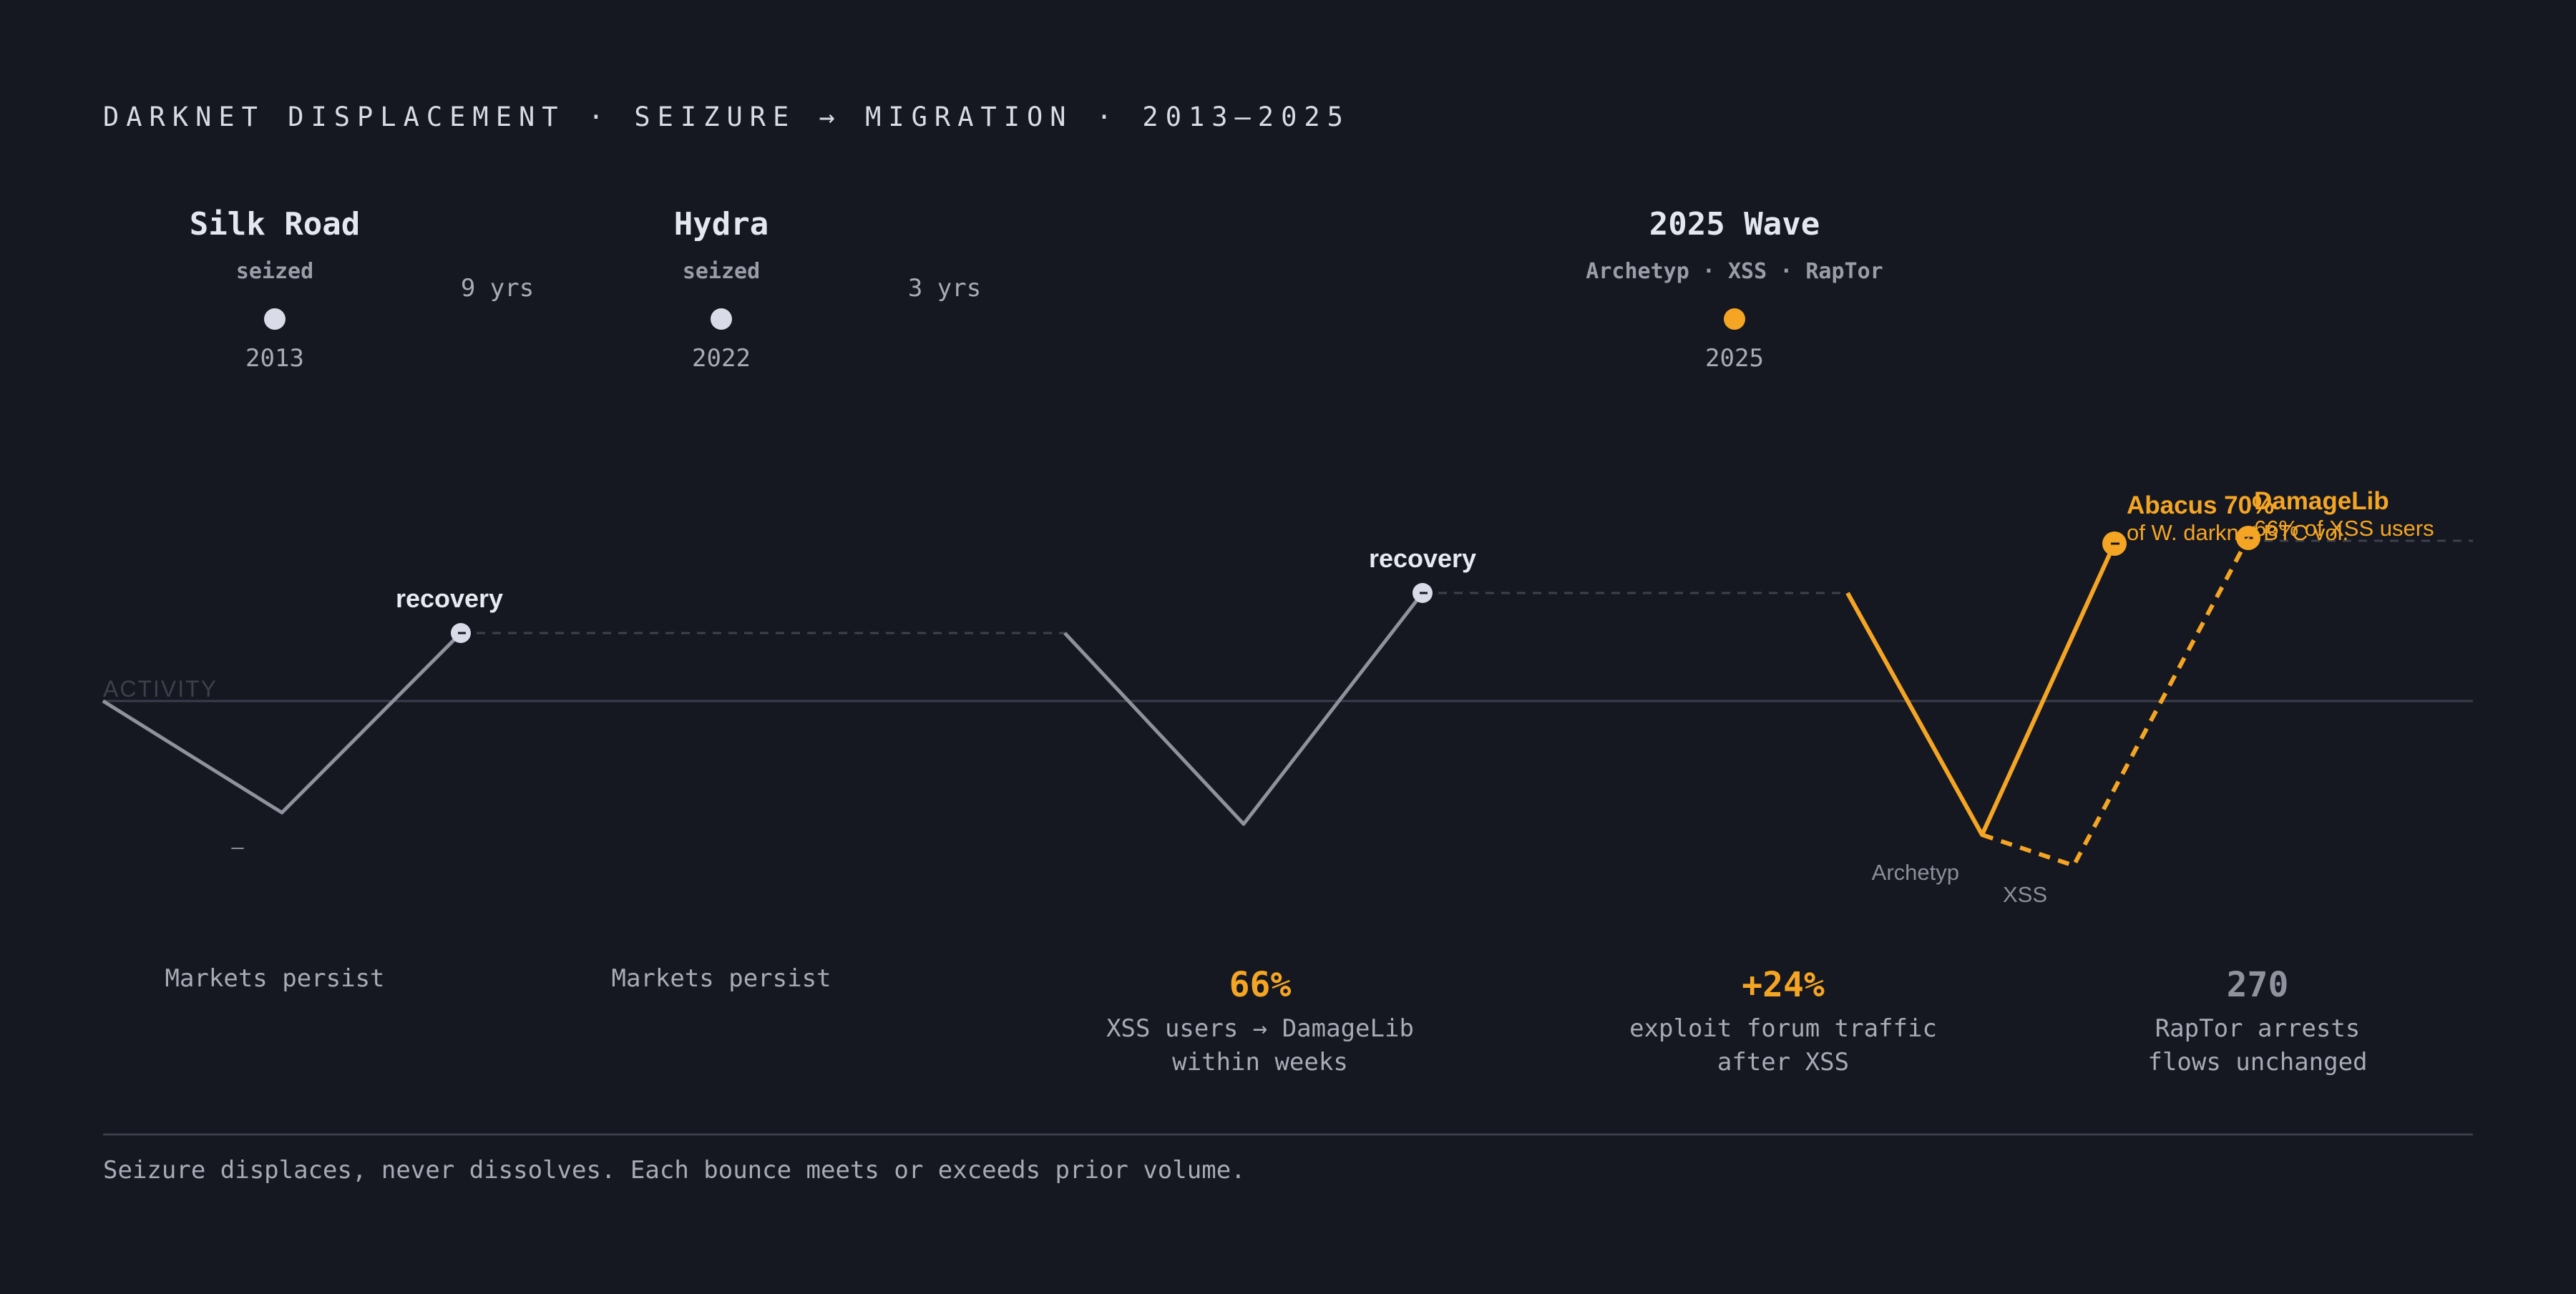 Image resolution: width=2576 pixels, height=1294 pixels. I want to click on persist-label-1: Markets persist, so click(274, 978).